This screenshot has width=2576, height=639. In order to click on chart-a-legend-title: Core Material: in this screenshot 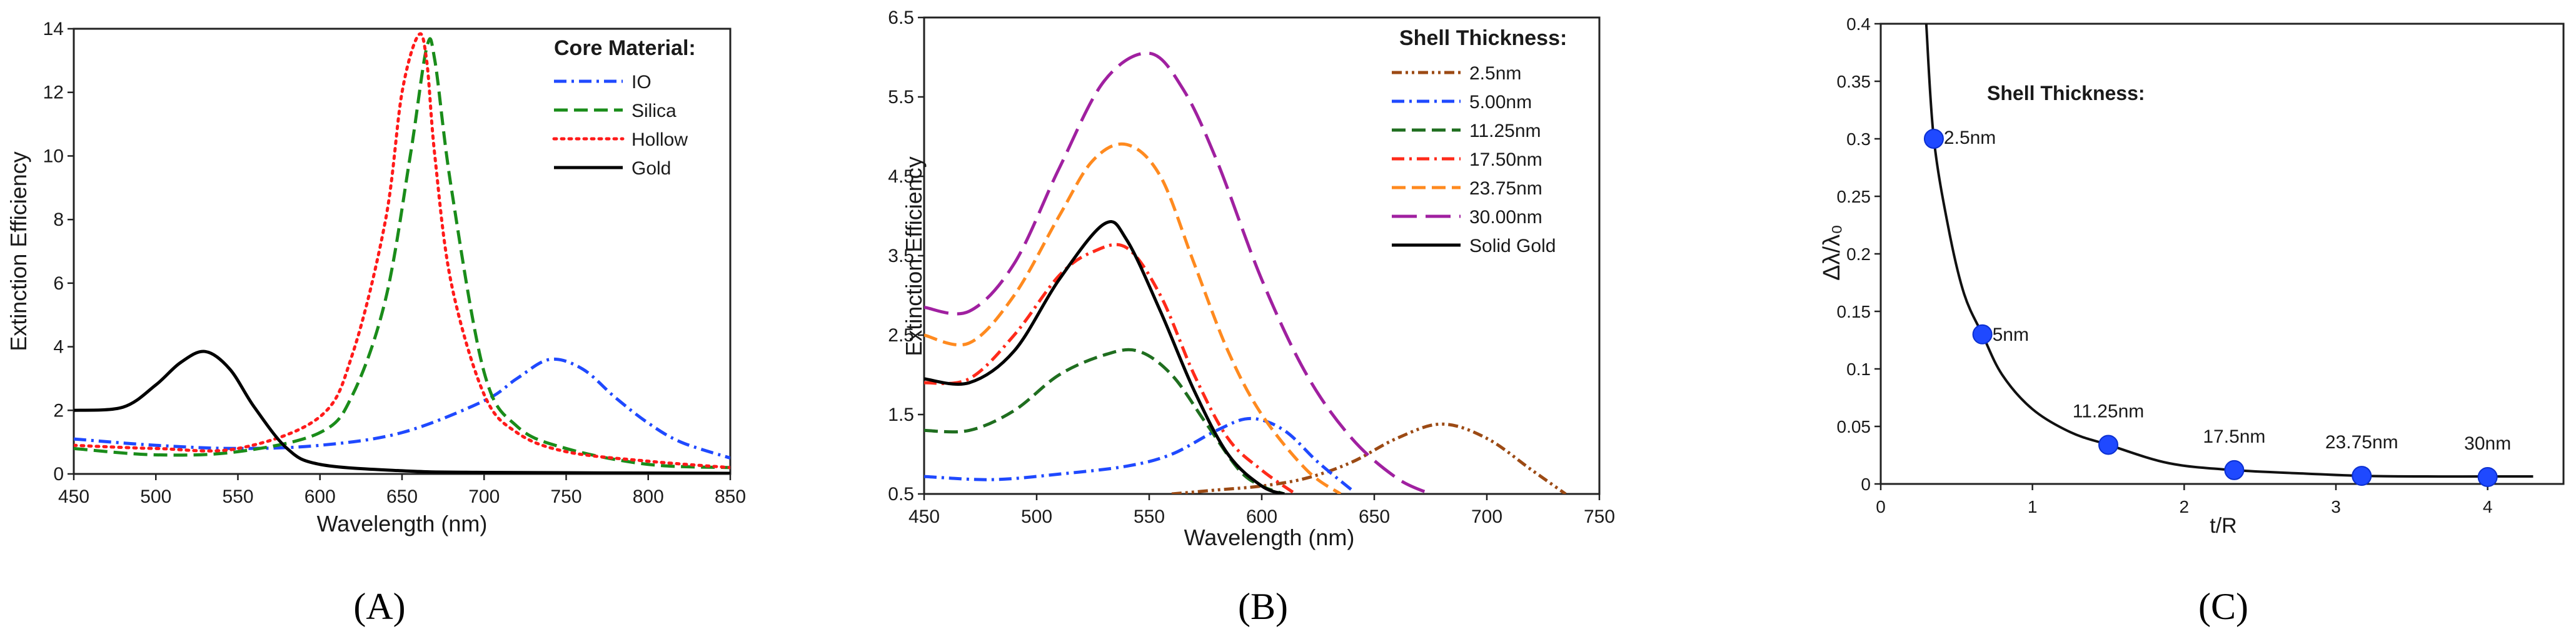, I will do `click(625, 48)`.